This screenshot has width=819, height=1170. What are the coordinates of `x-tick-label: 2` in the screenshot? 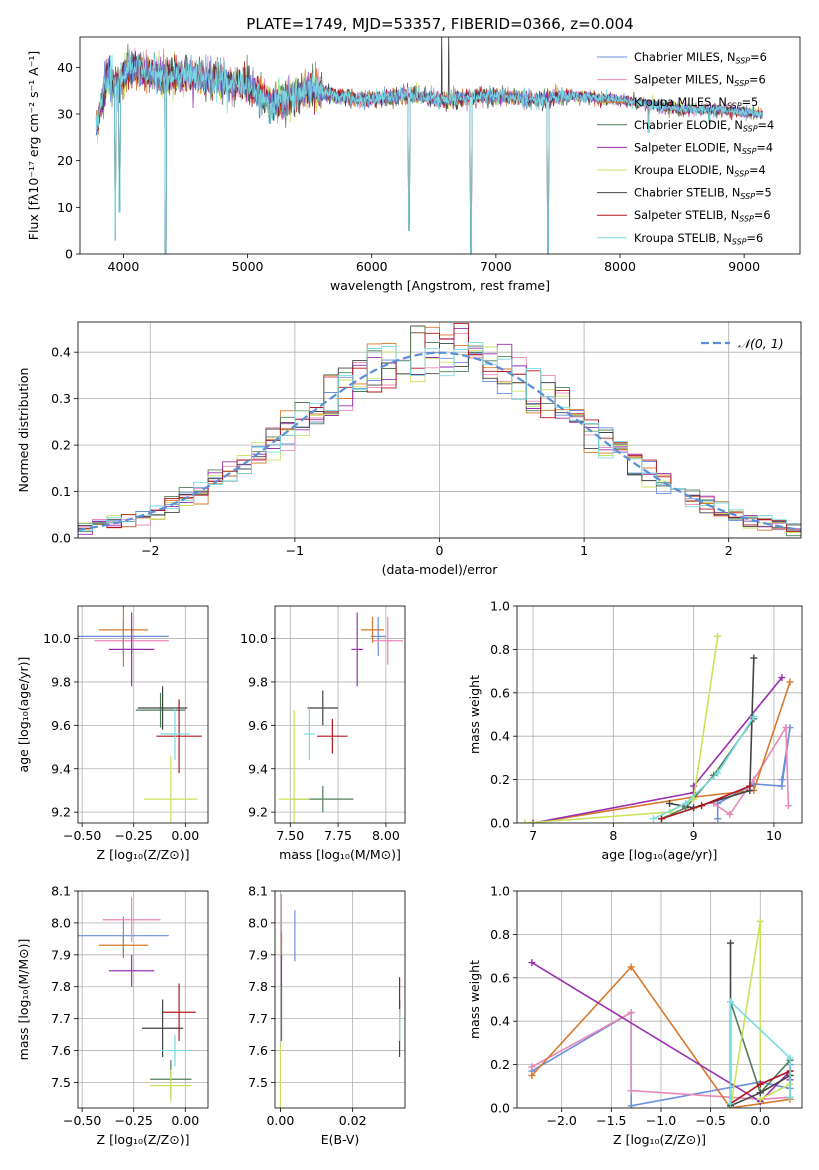 It's located at (729, 550).